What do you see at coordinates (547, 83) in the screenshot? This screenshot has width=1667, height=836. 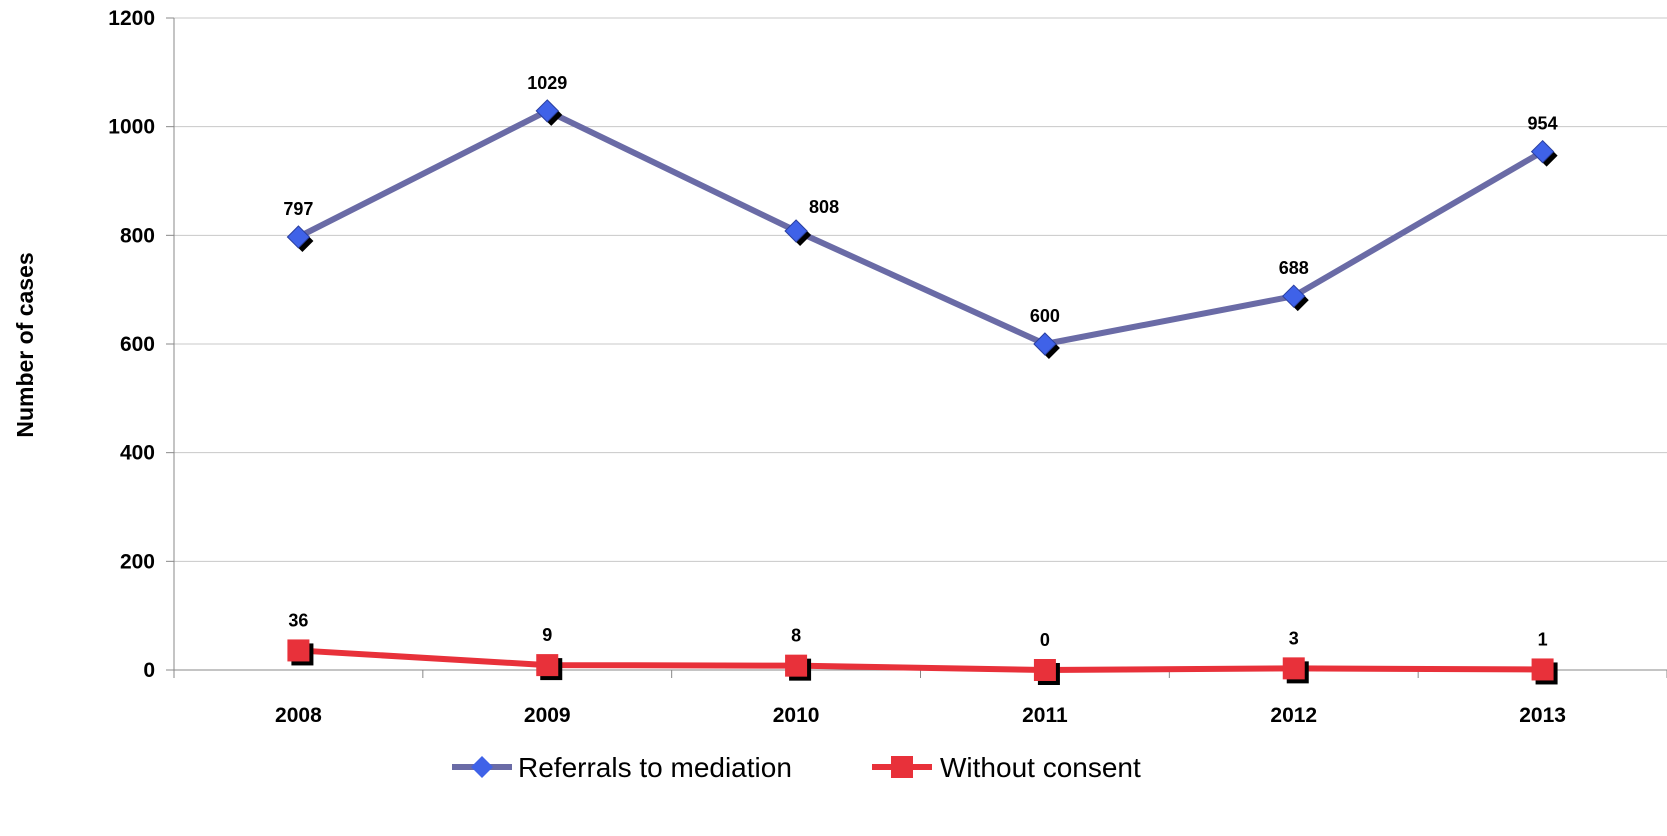 I see `data-label: 1029` at bounding box center [547, 83].